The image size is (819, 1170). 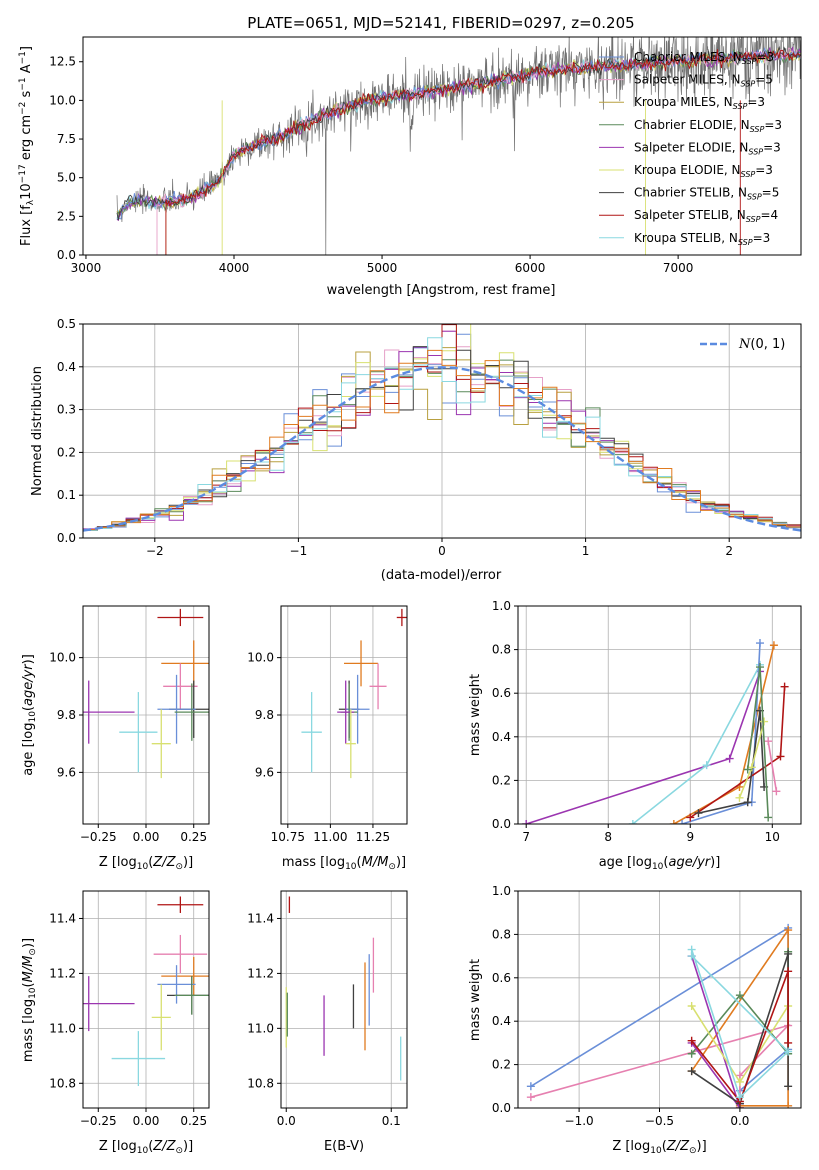 What do you see at coordinates (703, 81) in the screenshot?
I see `legend-label: Salpeter MILES, NSSP=5` at bounding box center [703, 81].